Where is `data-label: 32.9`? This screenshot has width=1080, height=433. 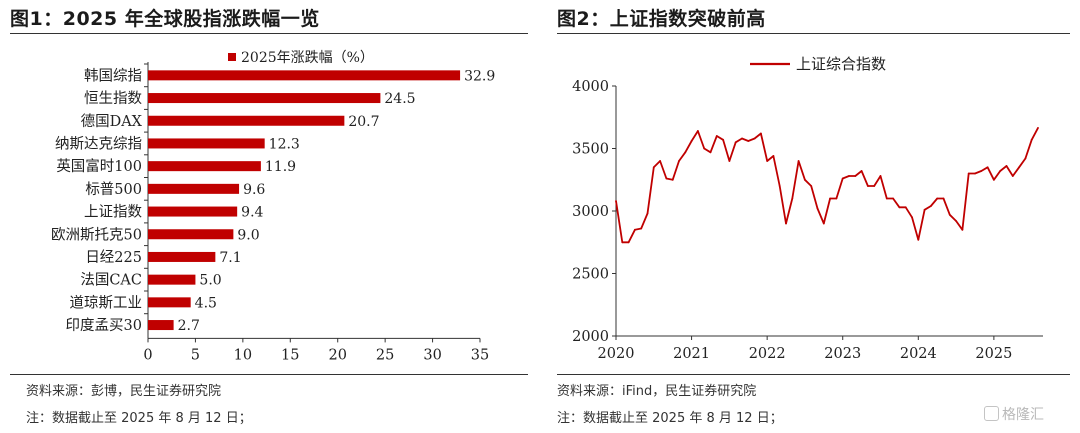
data-label: 32.9 is located at coordinates (479, 76).